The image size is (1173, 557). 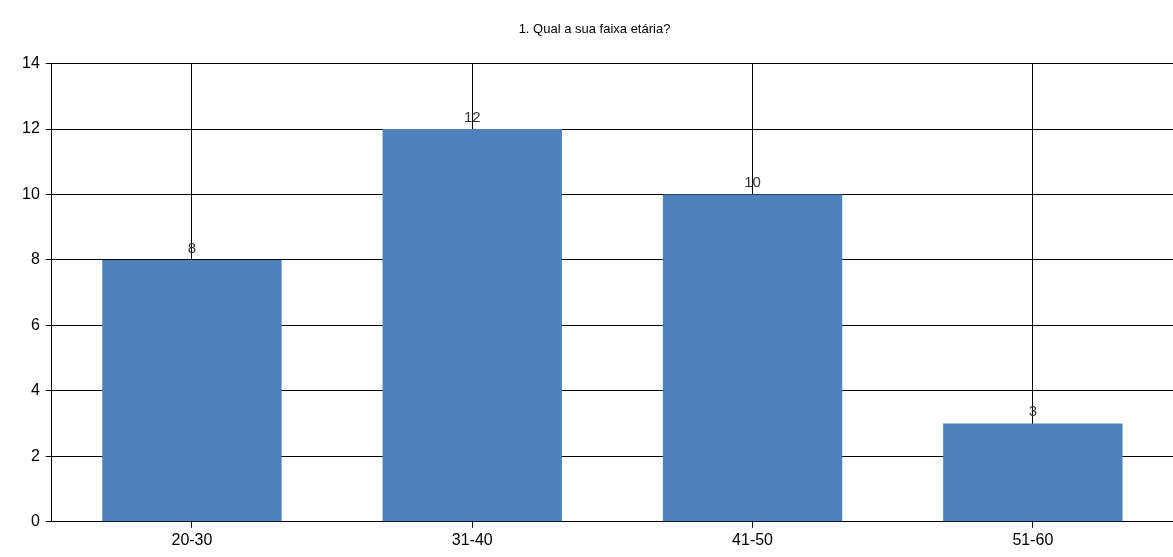 What do you see at coordinates (192, 539) in the screenshot?
I see `x-tick-label: 20-30` at bounding box center [192, 539].